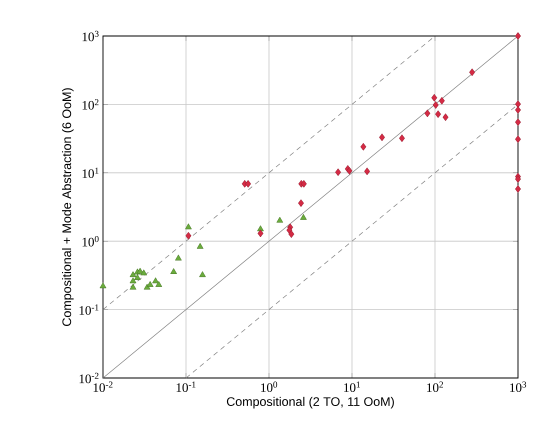  I want to click on x-tick-label: 10$^{1}$, so click(352, 387).